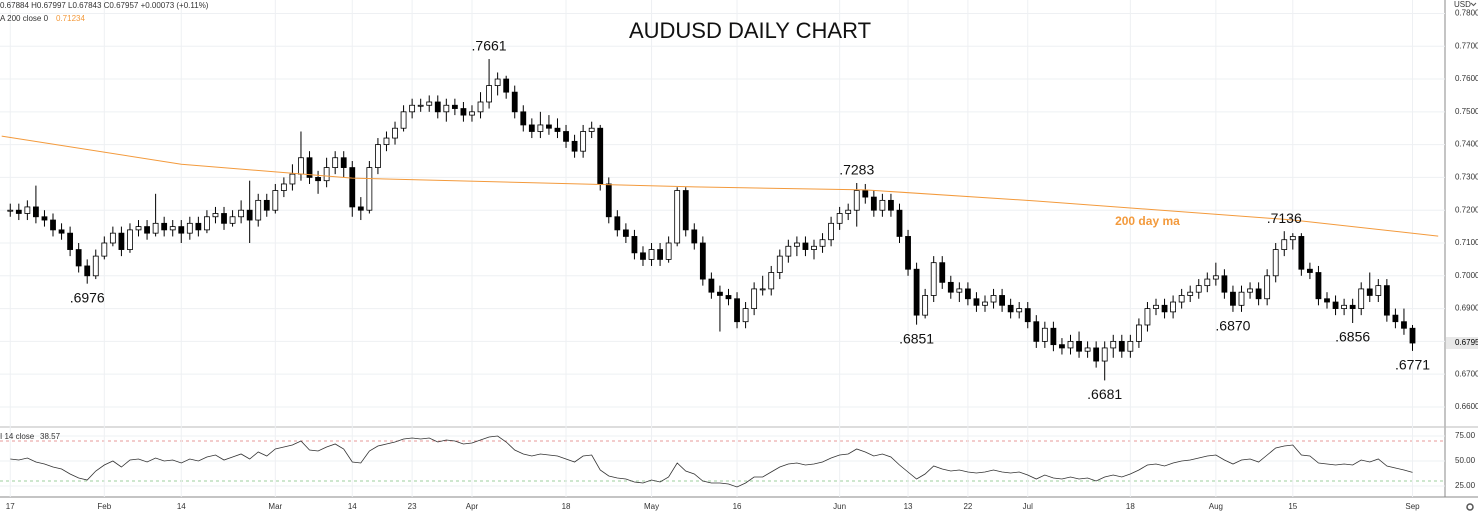  Describe the element at coordinates (1465, 460) in the screenshot. I see `y-tick-label: 50.00` at that location.